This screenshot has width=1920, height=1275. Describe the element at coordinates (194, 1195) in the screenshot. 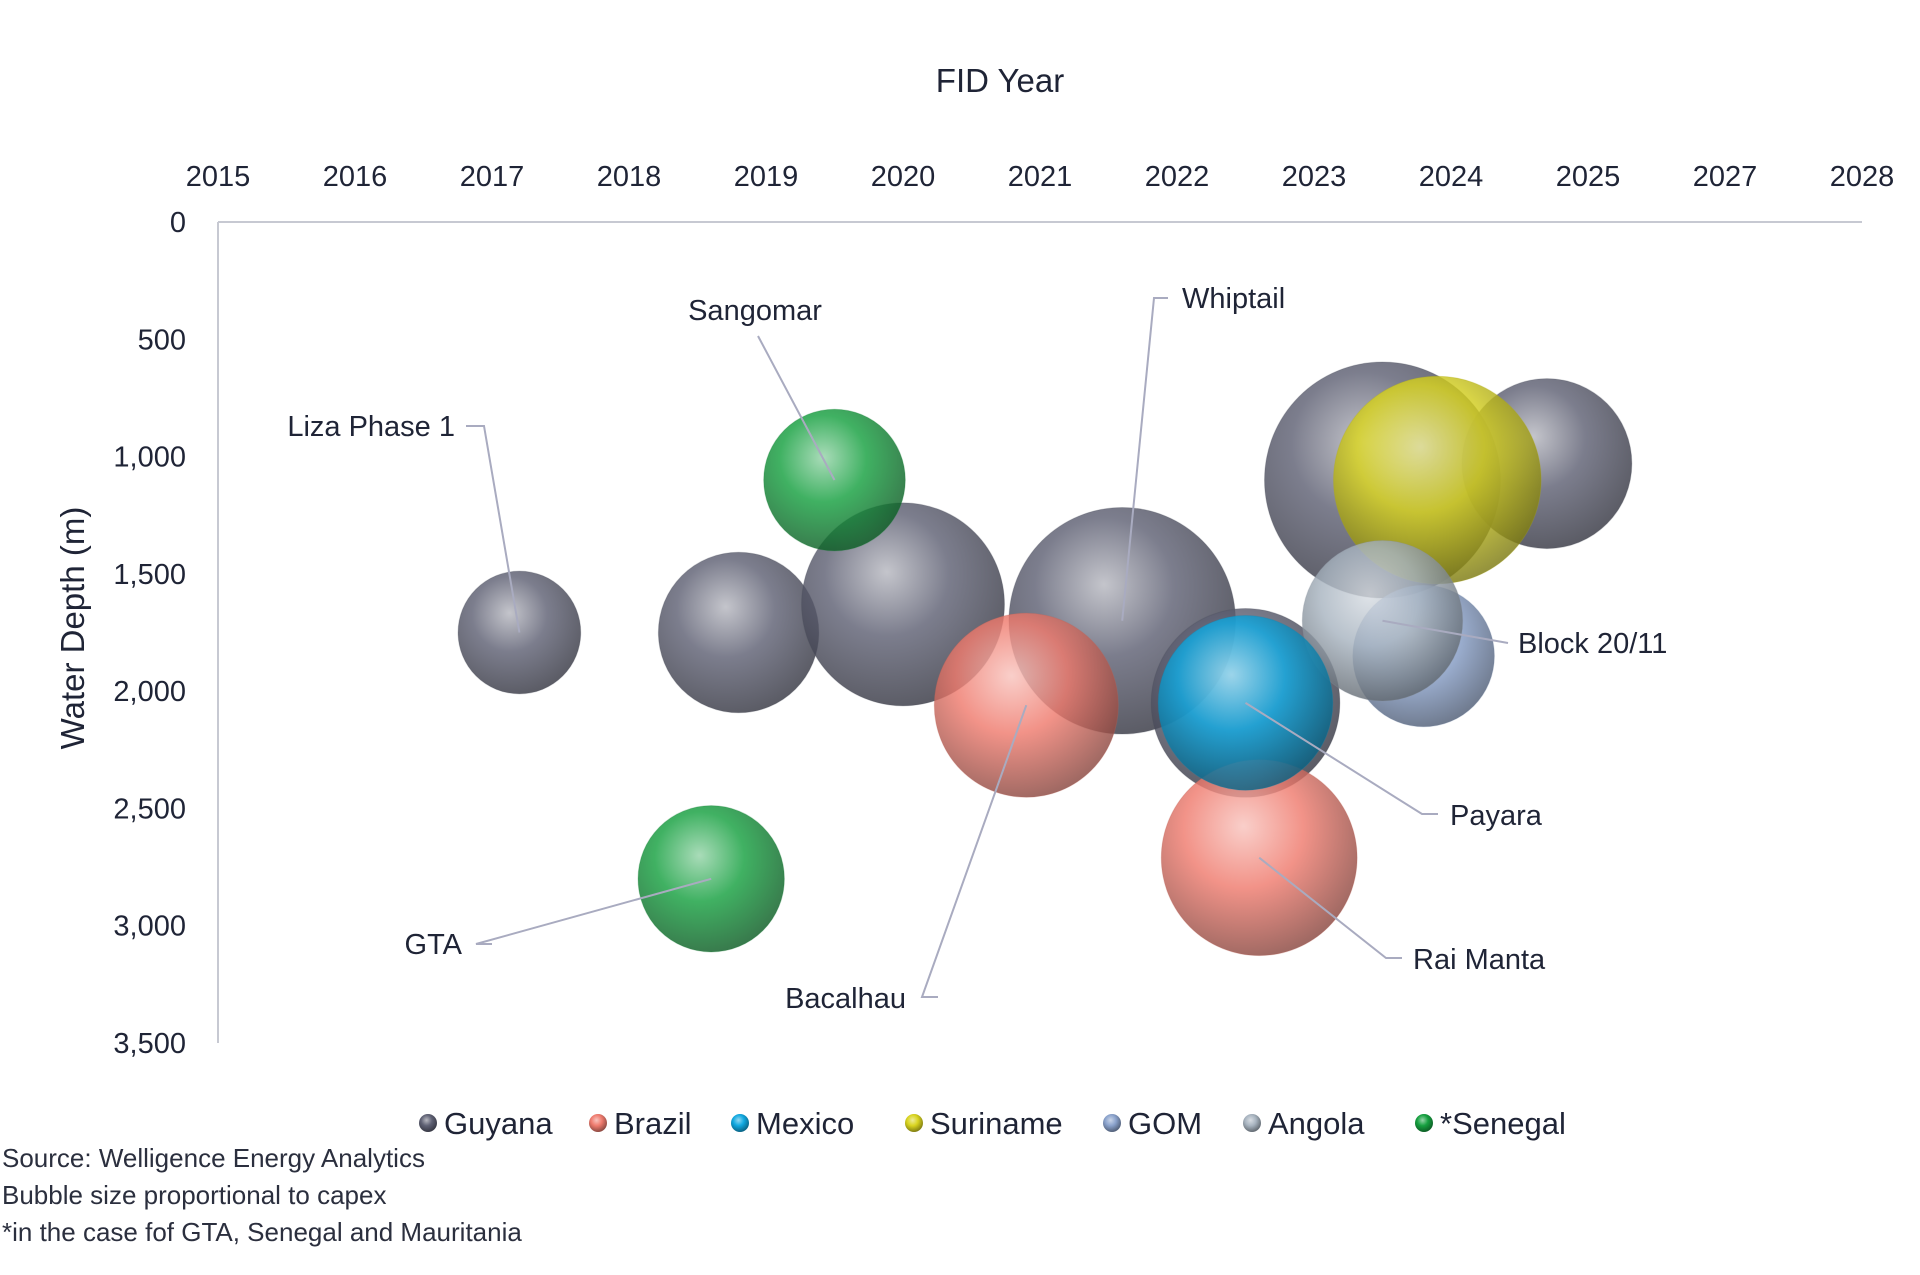

I see `bubble-size-note: Bubble size proportional to capex` at that location.